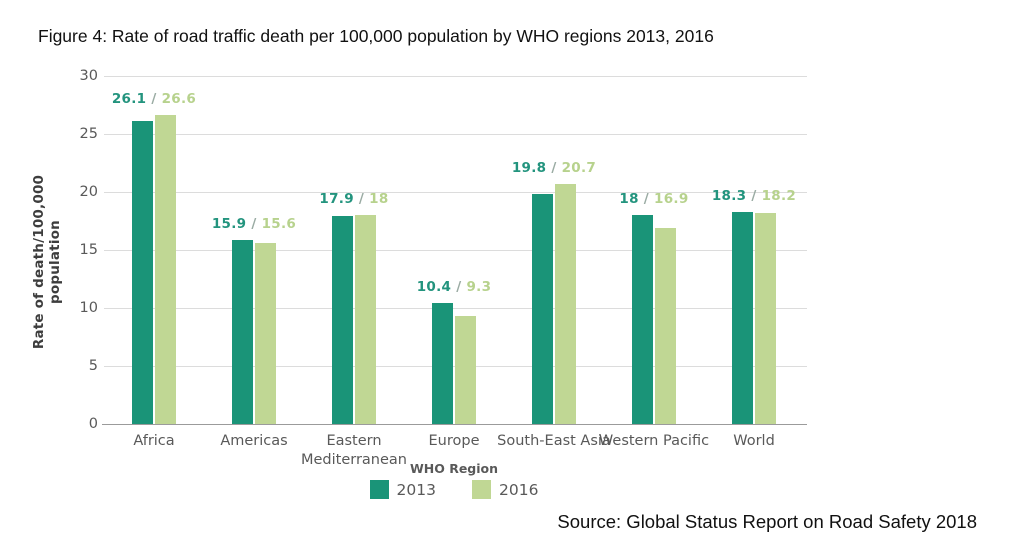  Describe the element at coordinates (379, 199) in the screenshot. I see `value-2016-eastern-mediterranean: 18` at that location.